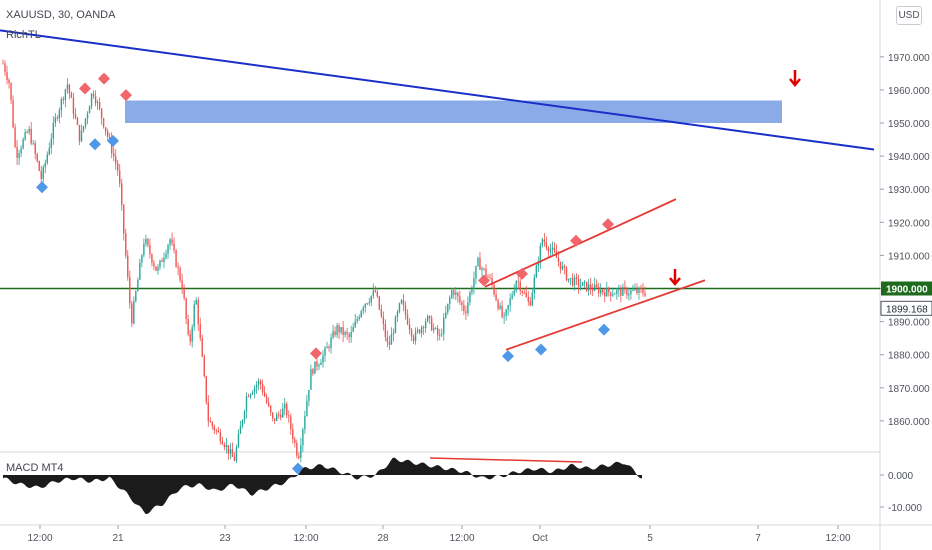  What do you see at coordinates (453, 111) in the screenshot?
I see `resistance-zone-box` at bounding box center [453, 111].